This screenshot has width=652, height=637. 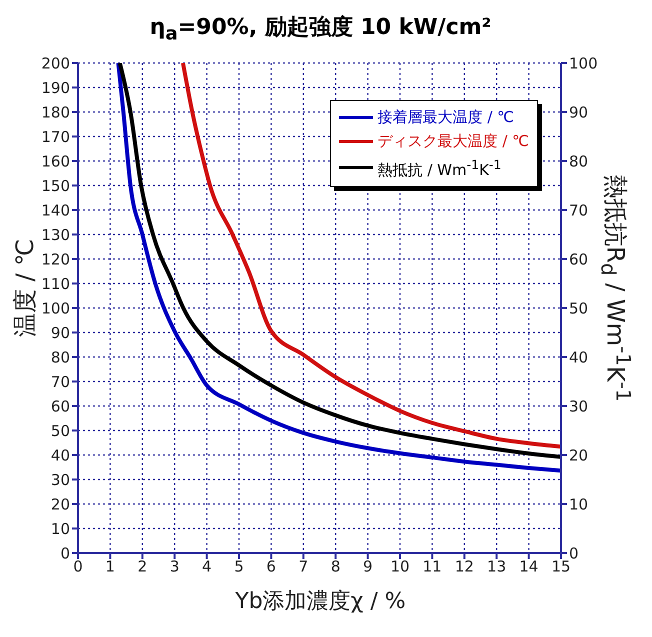 I want to click on y-tick-label: 160, so click(x=55, y=161).